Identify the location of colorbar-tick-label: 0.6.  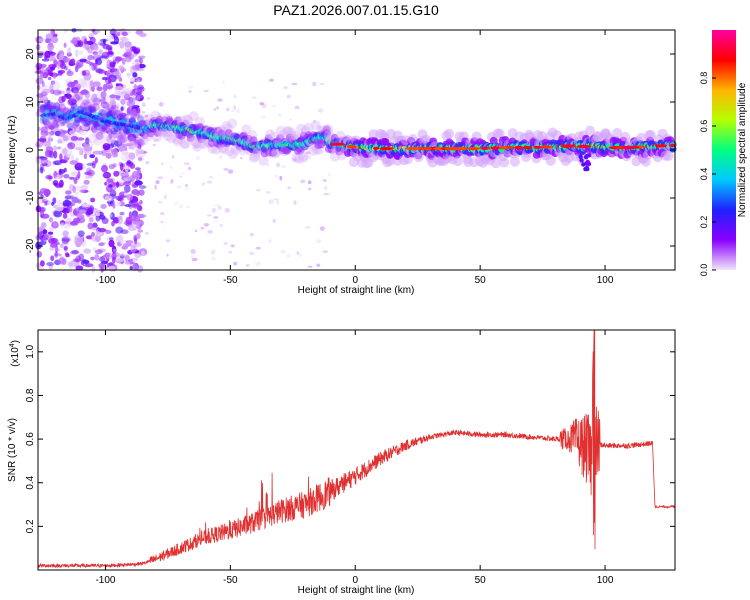
(704, 126).